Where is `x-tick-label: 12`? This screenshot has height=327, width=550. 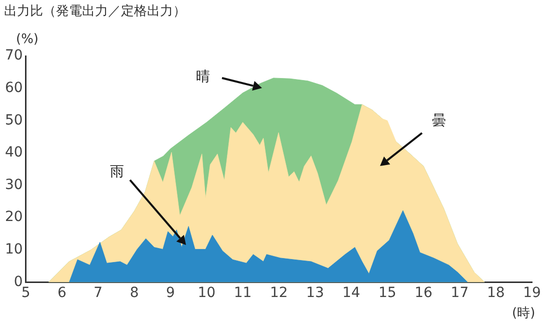
x-tick-label: 12 is located at coordinates (279, 293).